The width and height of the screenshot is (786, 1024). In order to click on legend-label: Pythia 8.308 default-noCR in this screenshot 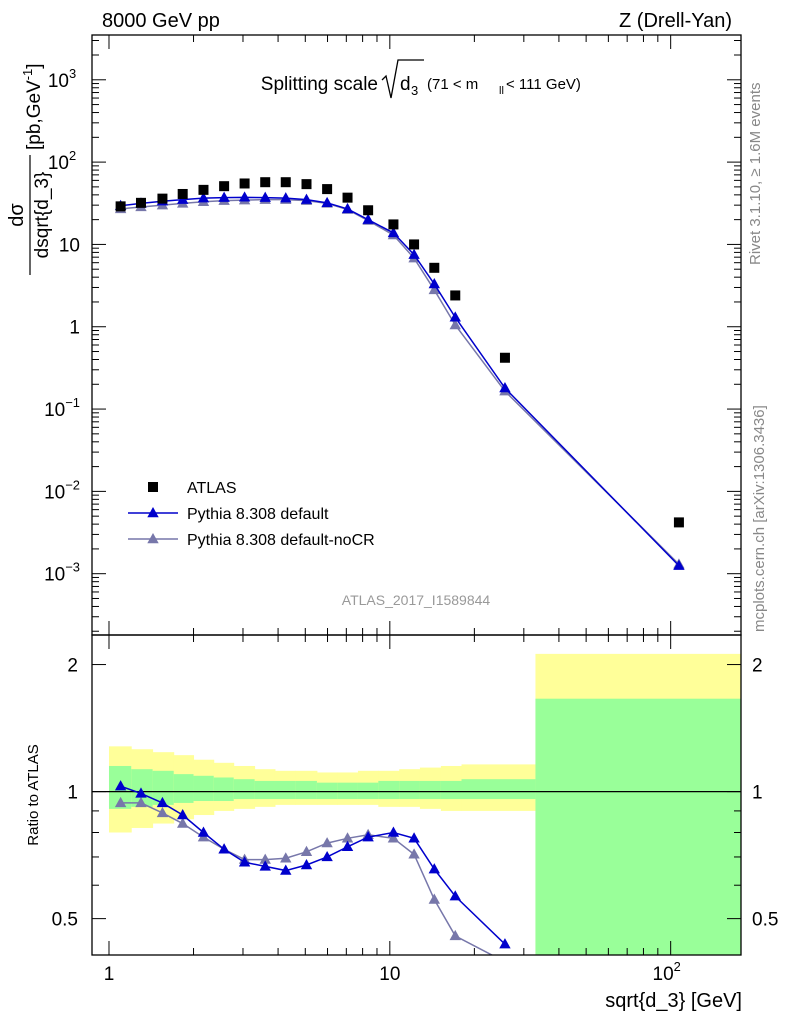, I will do `click(281, 540)`.